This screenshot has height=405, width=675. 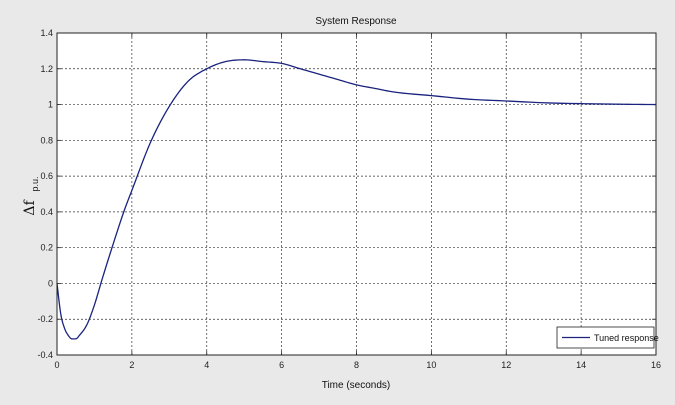 What do you see at coordinates (356, 365) in the screenshot?
I see `x-tick-label: 8` at bounding box center [356, 365].